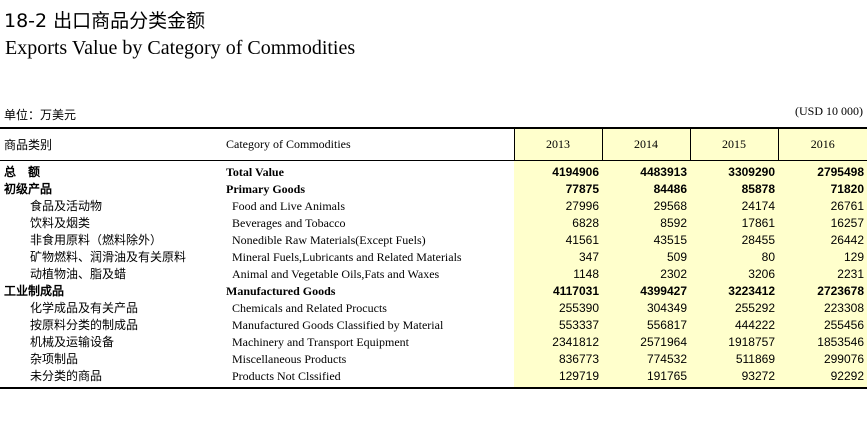 The height and width of the screenshot is (426, 867). Describe the element at coordinates (108, 257) in the screenshot. I see `row-label-cn: 矿物燃料、润滑油及有关原料` at that location.